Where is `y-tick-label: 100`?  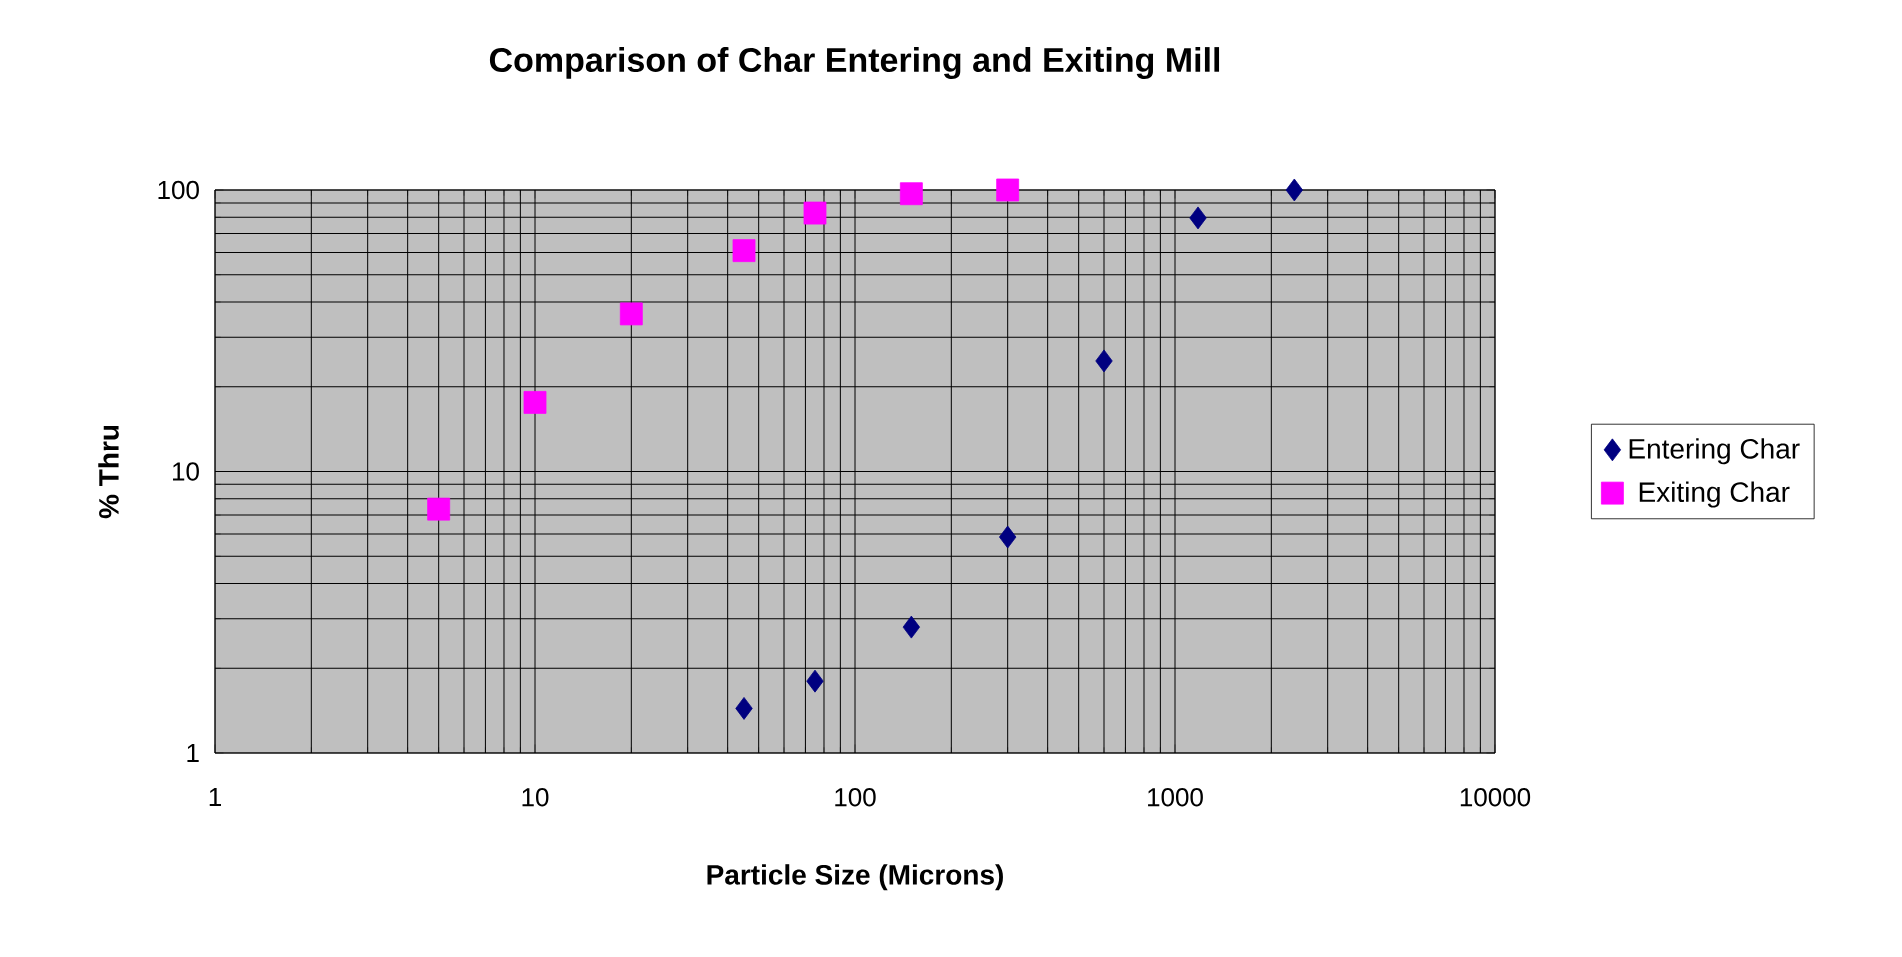 y-tick-label: 100 is located at coordinates (178, 190).